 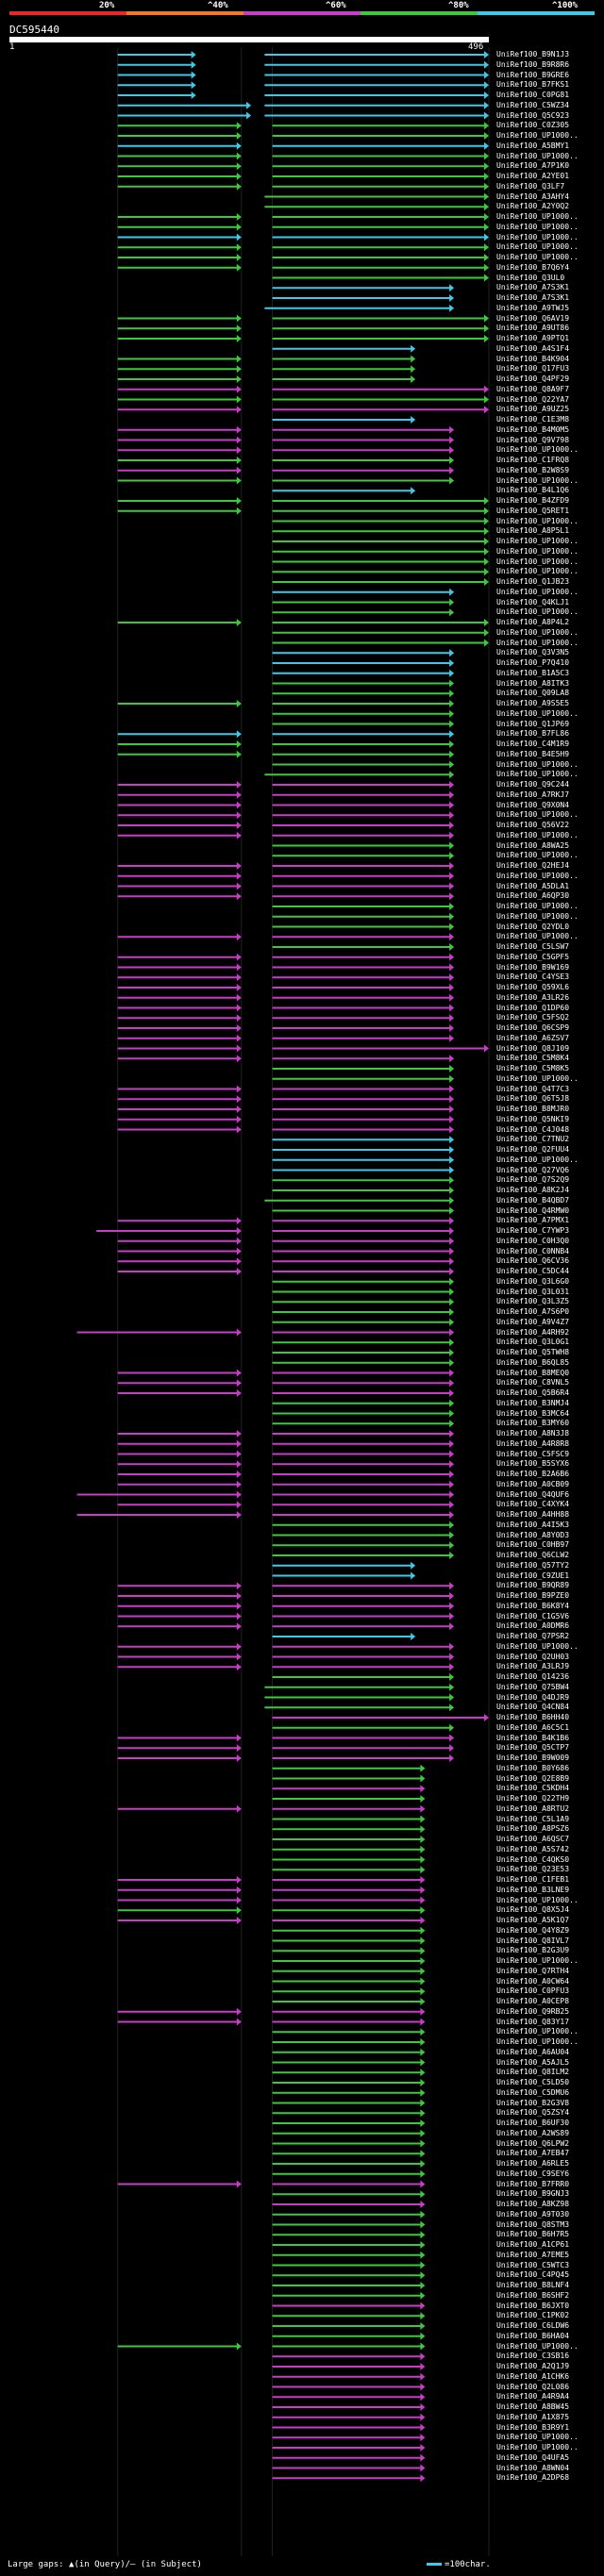 What do you see at coordinates (533, 1494) in the screenshot?
I see `hit-label: UniRef100_Q4QUF6` at bounding box center [533, 1494].